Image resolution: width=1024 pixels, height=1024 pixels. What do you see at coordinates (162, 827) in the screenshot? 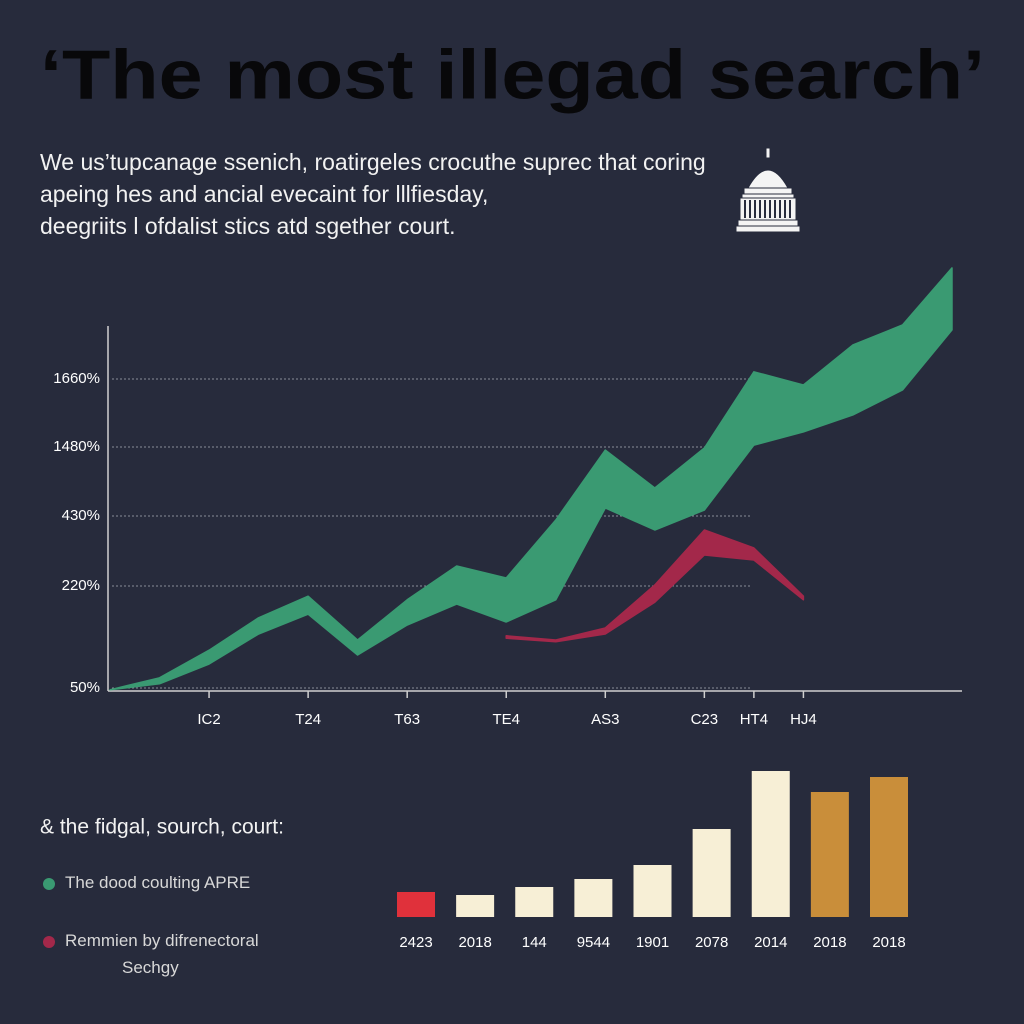
I see `legend-title: & the fidgal, sourch, court:` at bounding box center [162, 827].